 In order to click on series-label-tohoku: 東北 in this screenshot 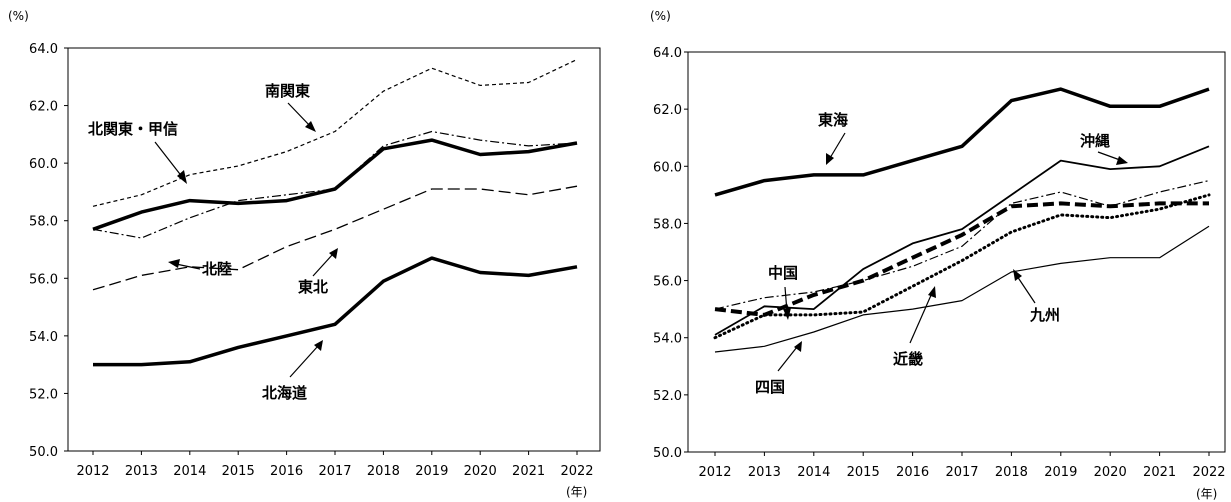, I will do `click(313, 287)`.